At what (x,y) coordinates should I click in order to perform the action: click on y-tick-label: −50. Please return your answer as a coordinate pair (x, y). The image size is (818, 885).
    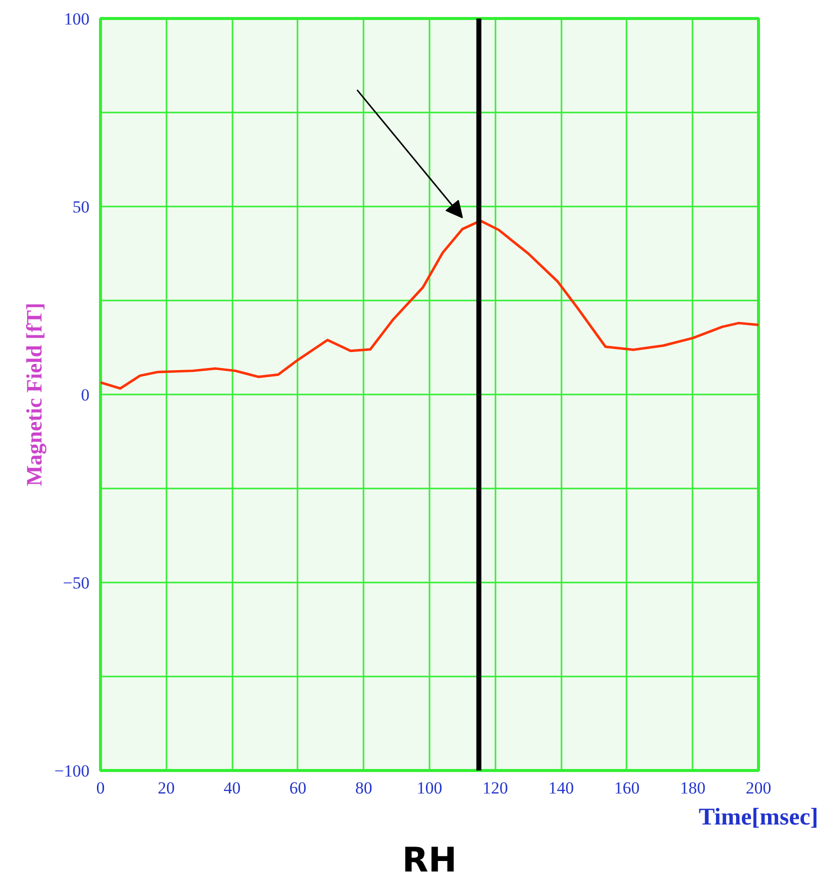
    Looking at the image, I should click on (76, 583).